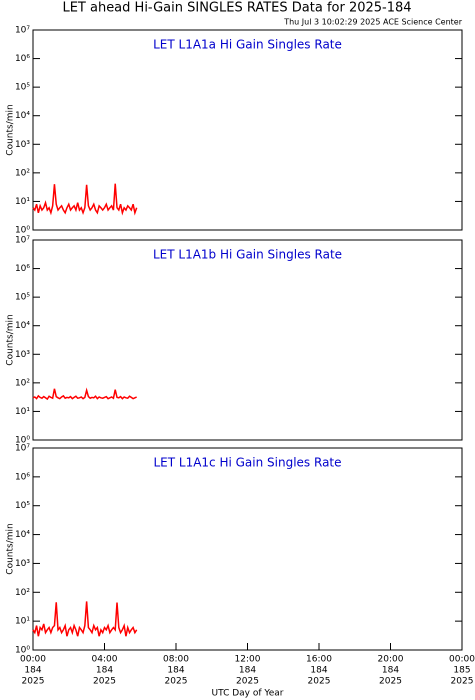 This screenshot has height=700, width=475. Describe the element at coordinates (461, 671) in the screenshot. I see `x-tick-sublabel: 185` at that location.